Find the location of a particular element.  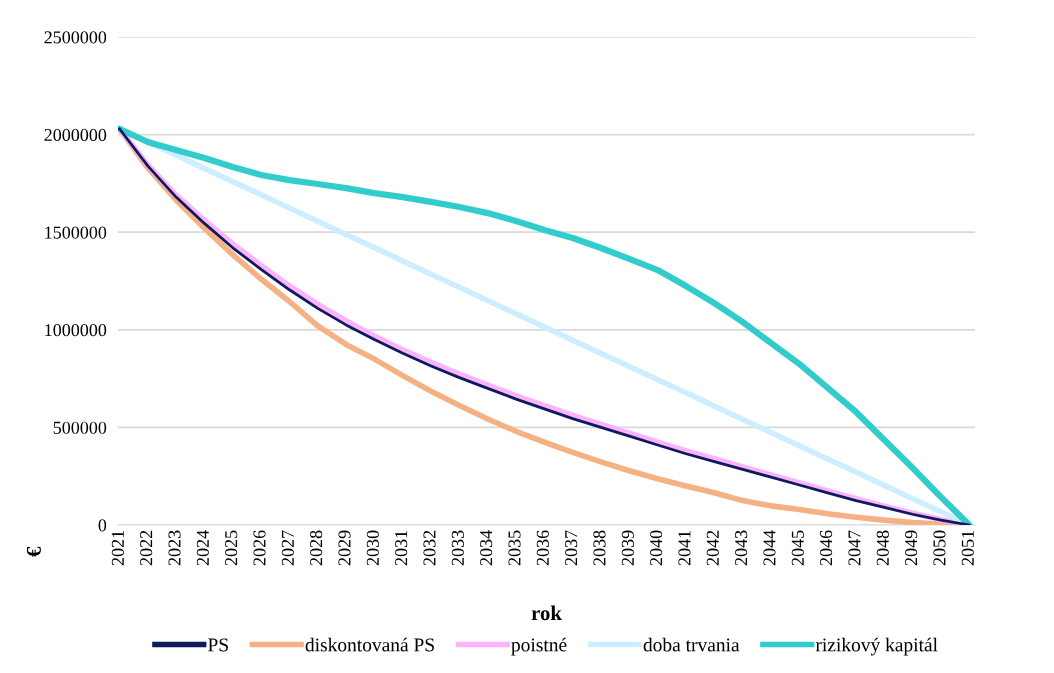

x-tick-label: 2032 is located at coordinates (429, 548).